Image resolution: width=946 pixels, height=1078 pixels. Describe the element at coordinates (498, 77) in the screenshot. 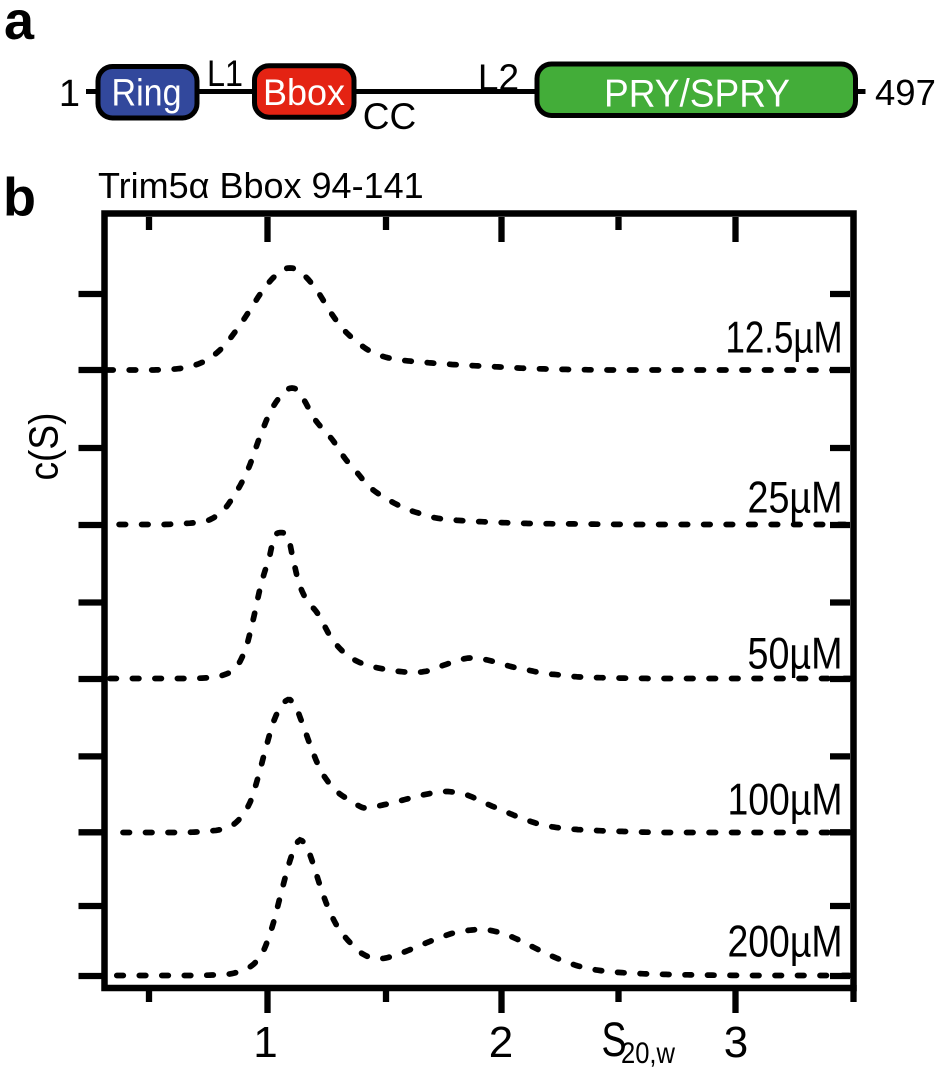

I see `svg-text: L2` at that location.